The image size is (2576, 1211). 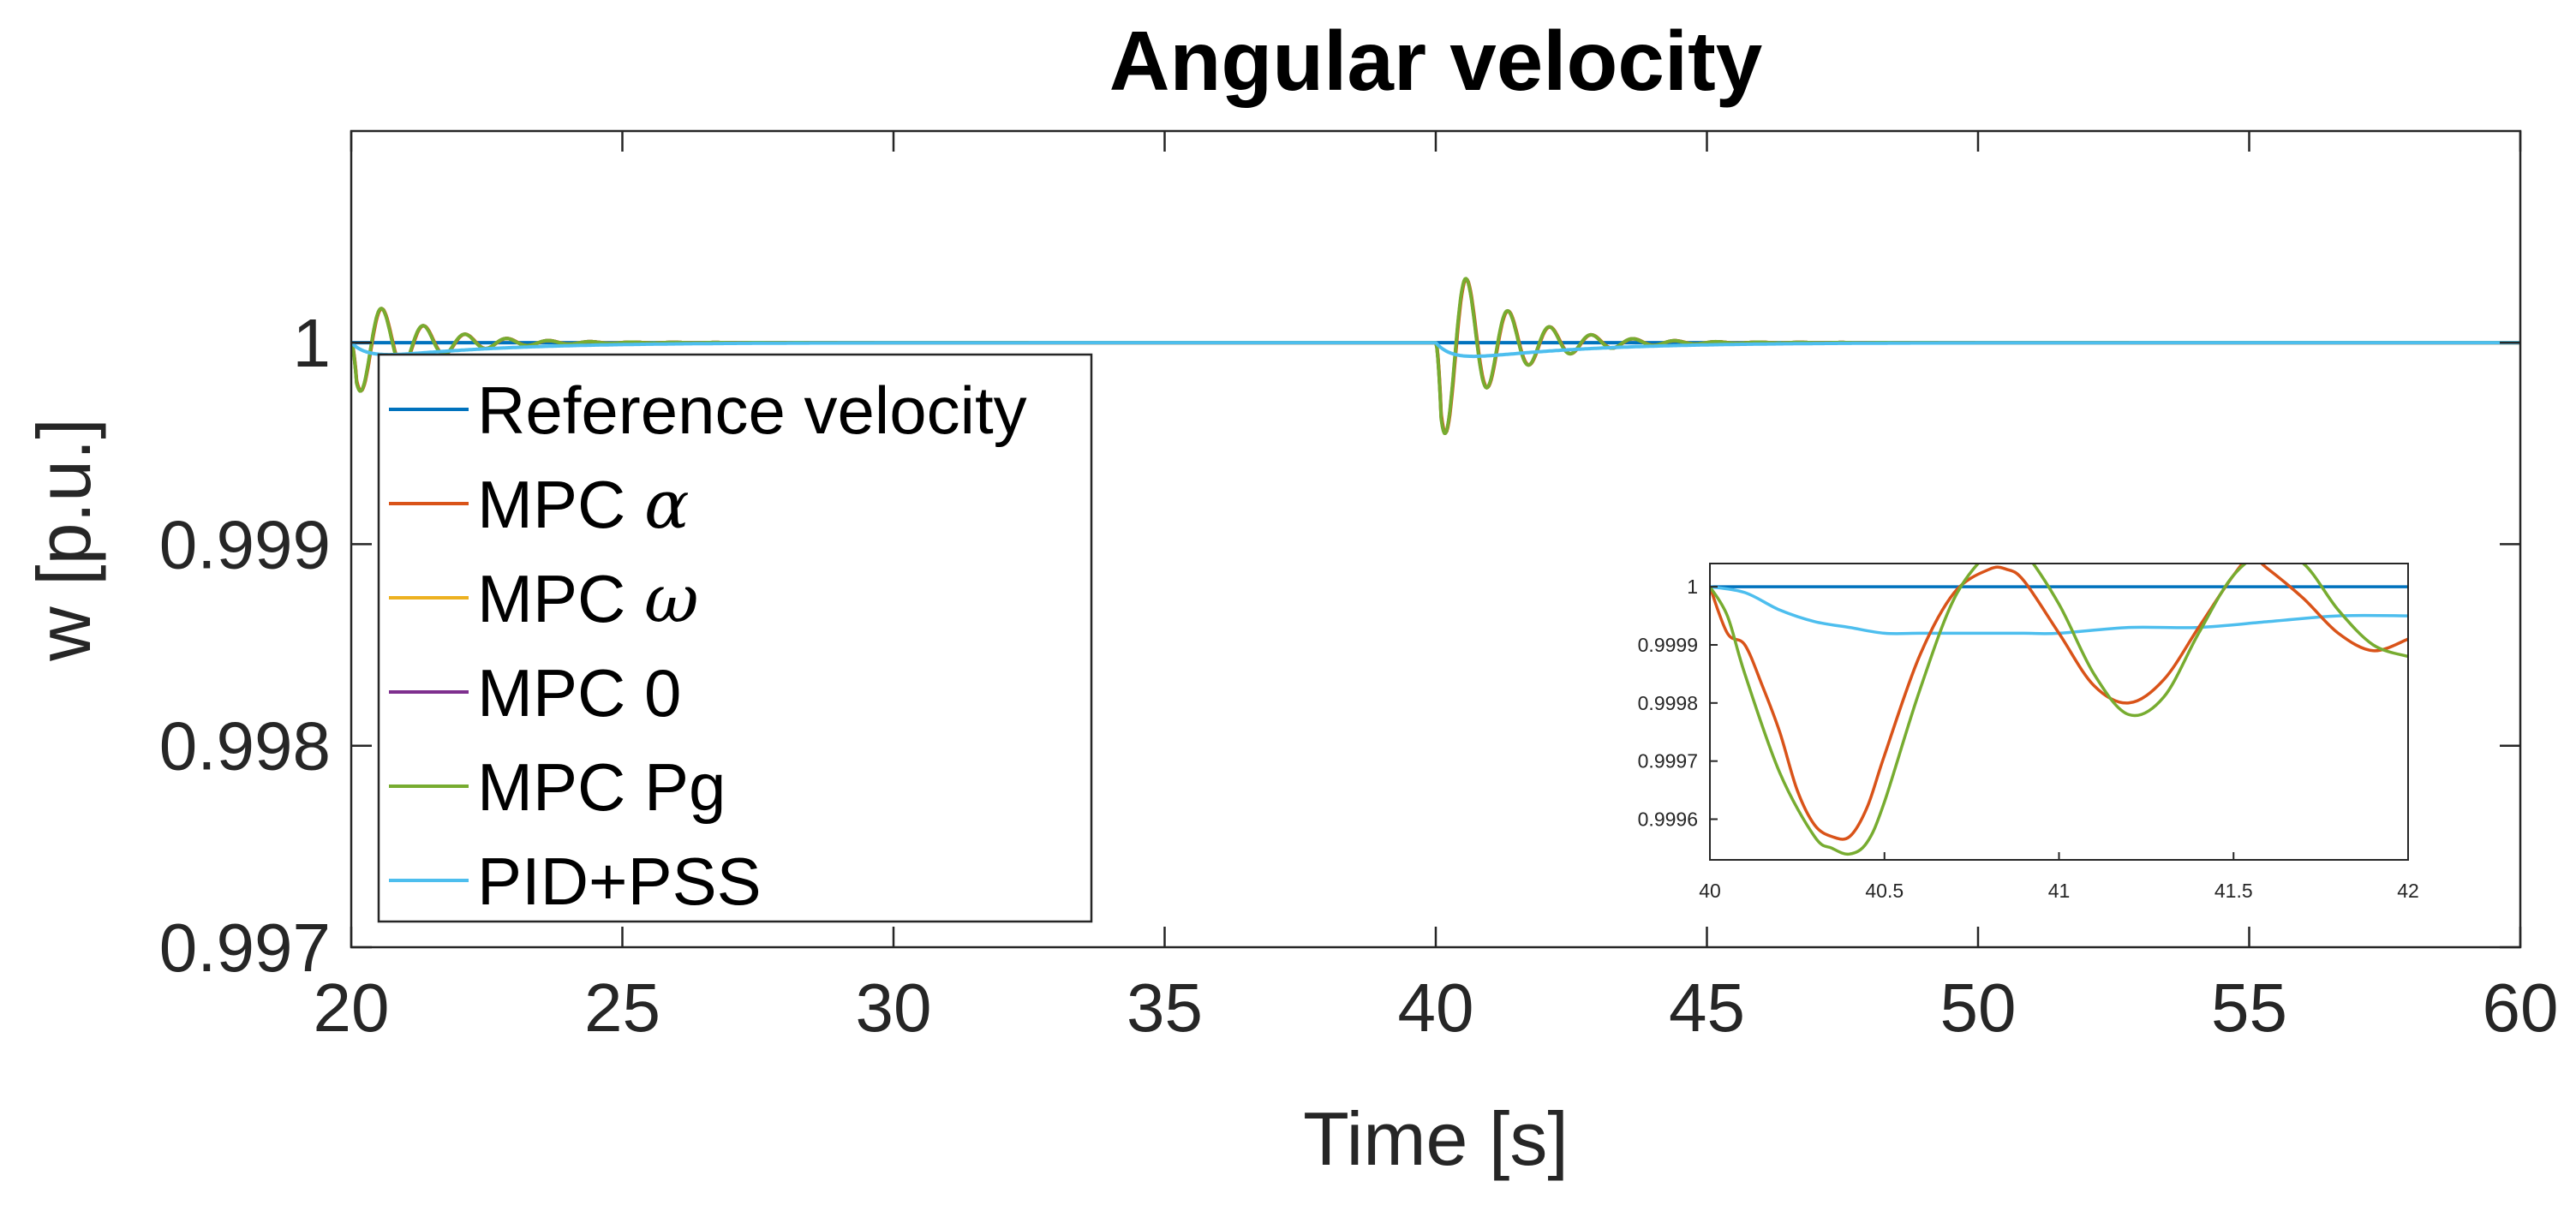 What do you see at coordinates (1710, 891) in the screenshot?
I see `inset-x-tick-label: 40` at bounding box center [1710, 891].